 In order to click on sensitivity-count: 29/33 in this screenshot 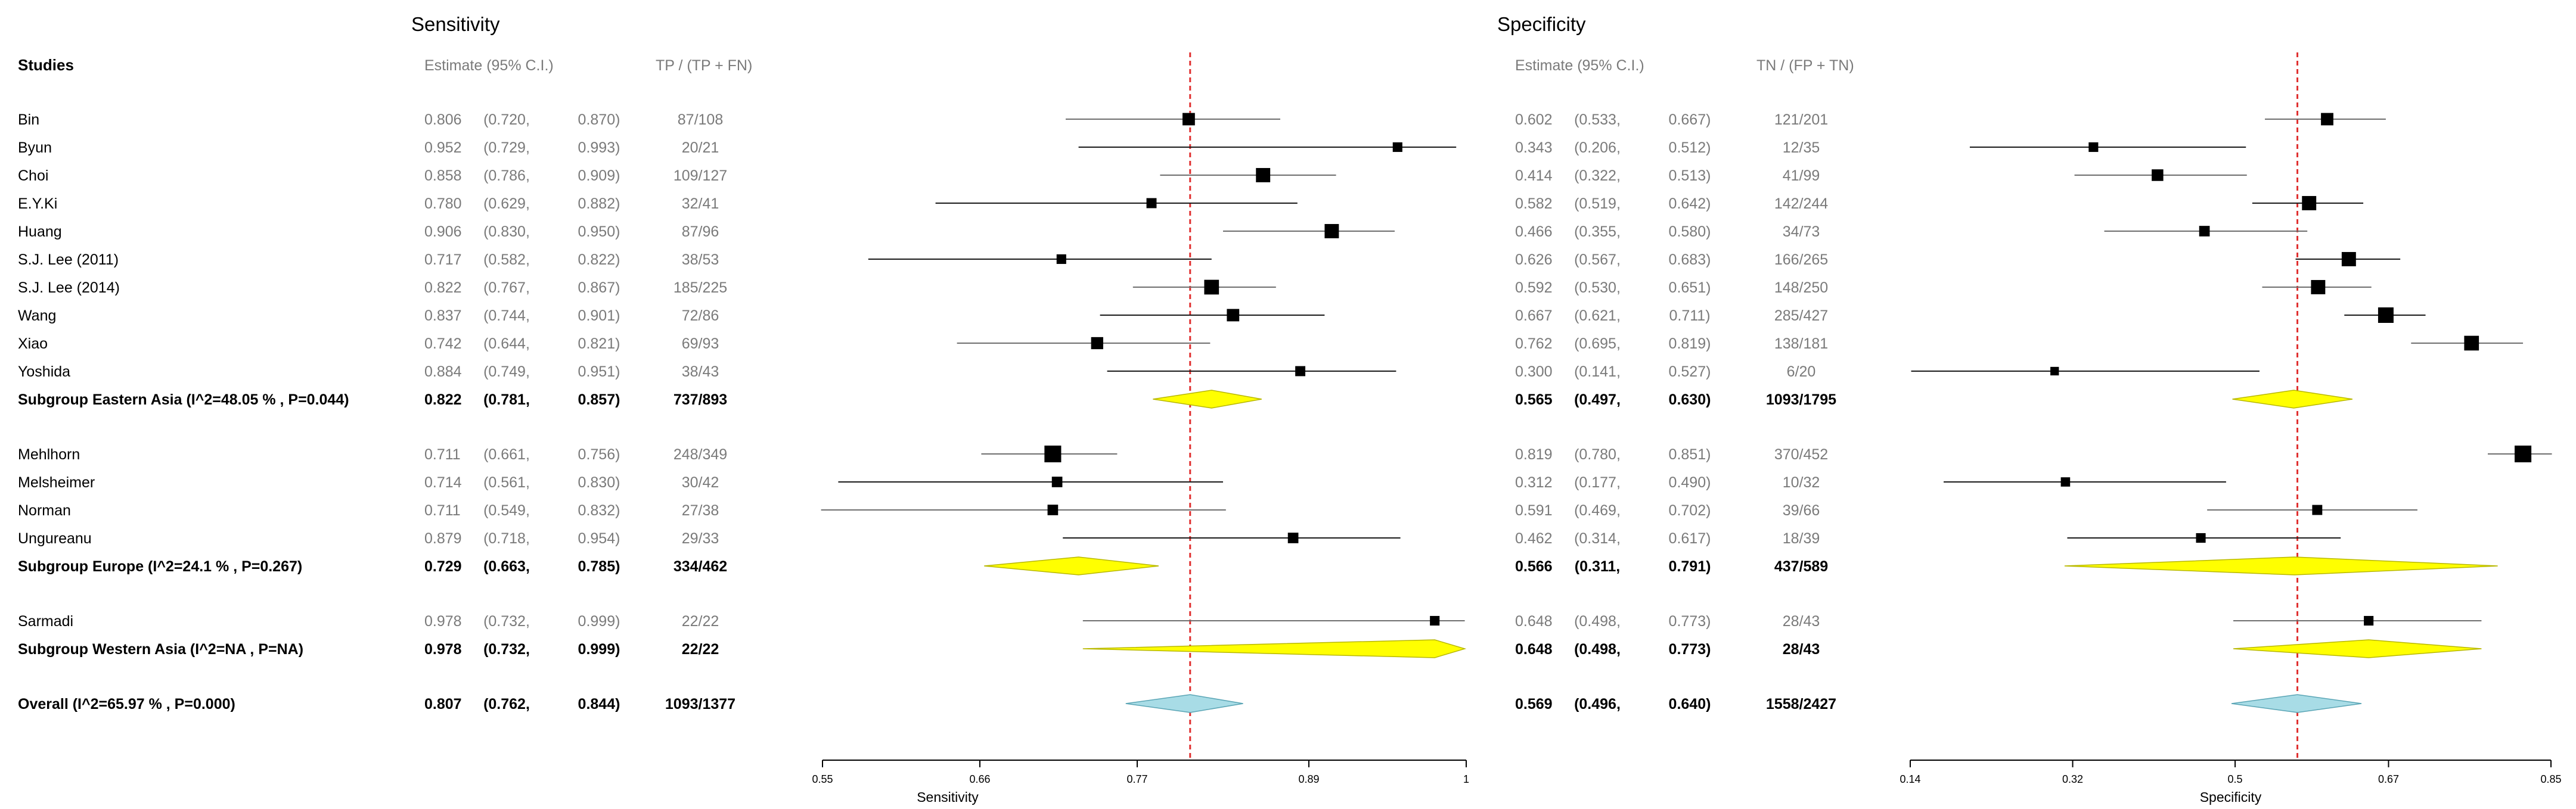, I will do `click(700, 538)`.